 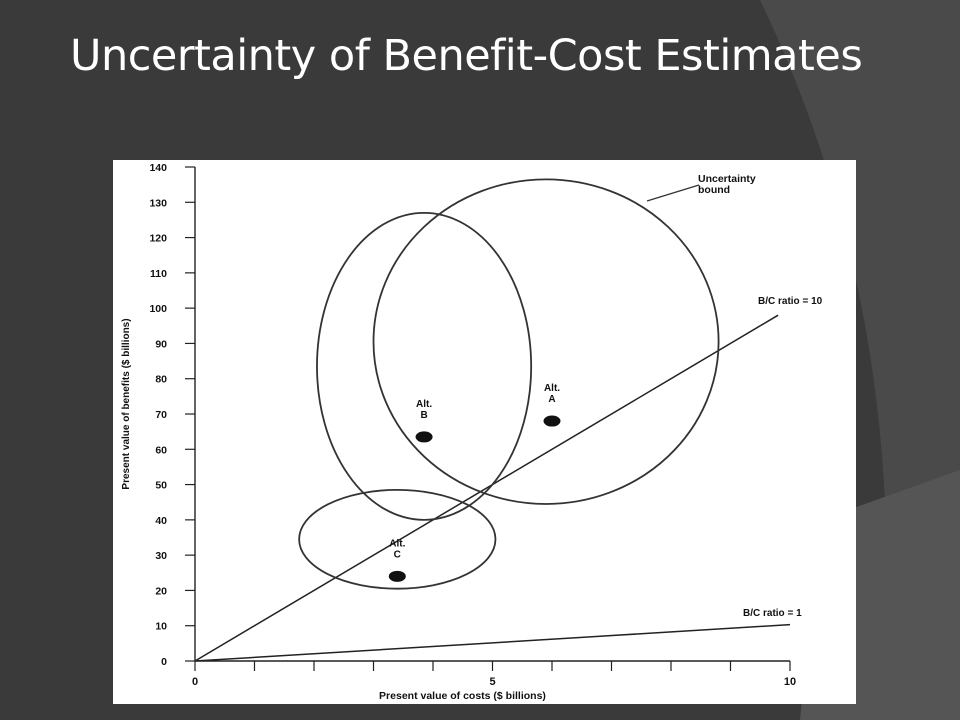 I want to click on y-tick-label: 0, so click(x=164, y=662).